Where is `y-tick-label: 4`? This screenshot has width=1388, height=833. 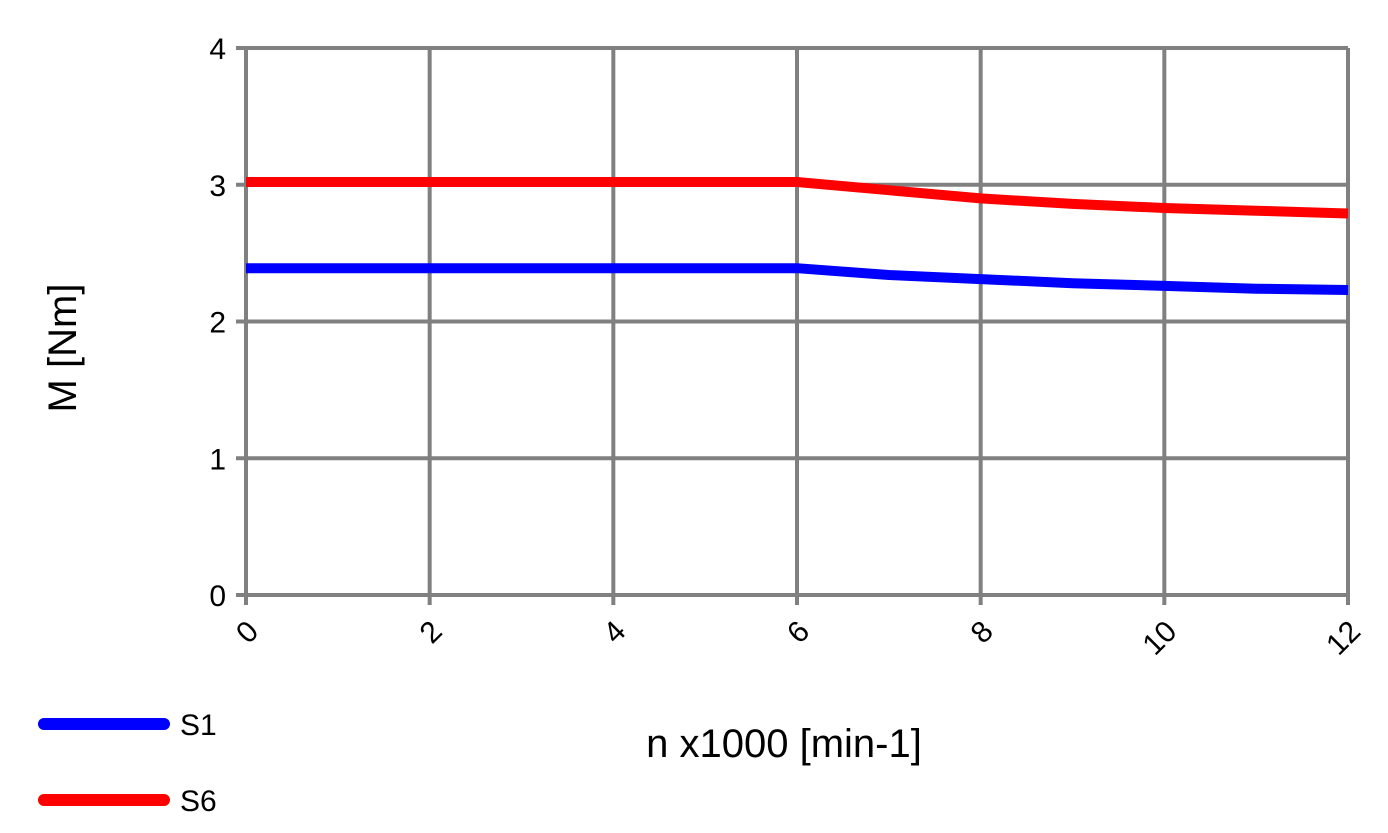 y-tick-label: 4 is located at coordinates (217, 49).